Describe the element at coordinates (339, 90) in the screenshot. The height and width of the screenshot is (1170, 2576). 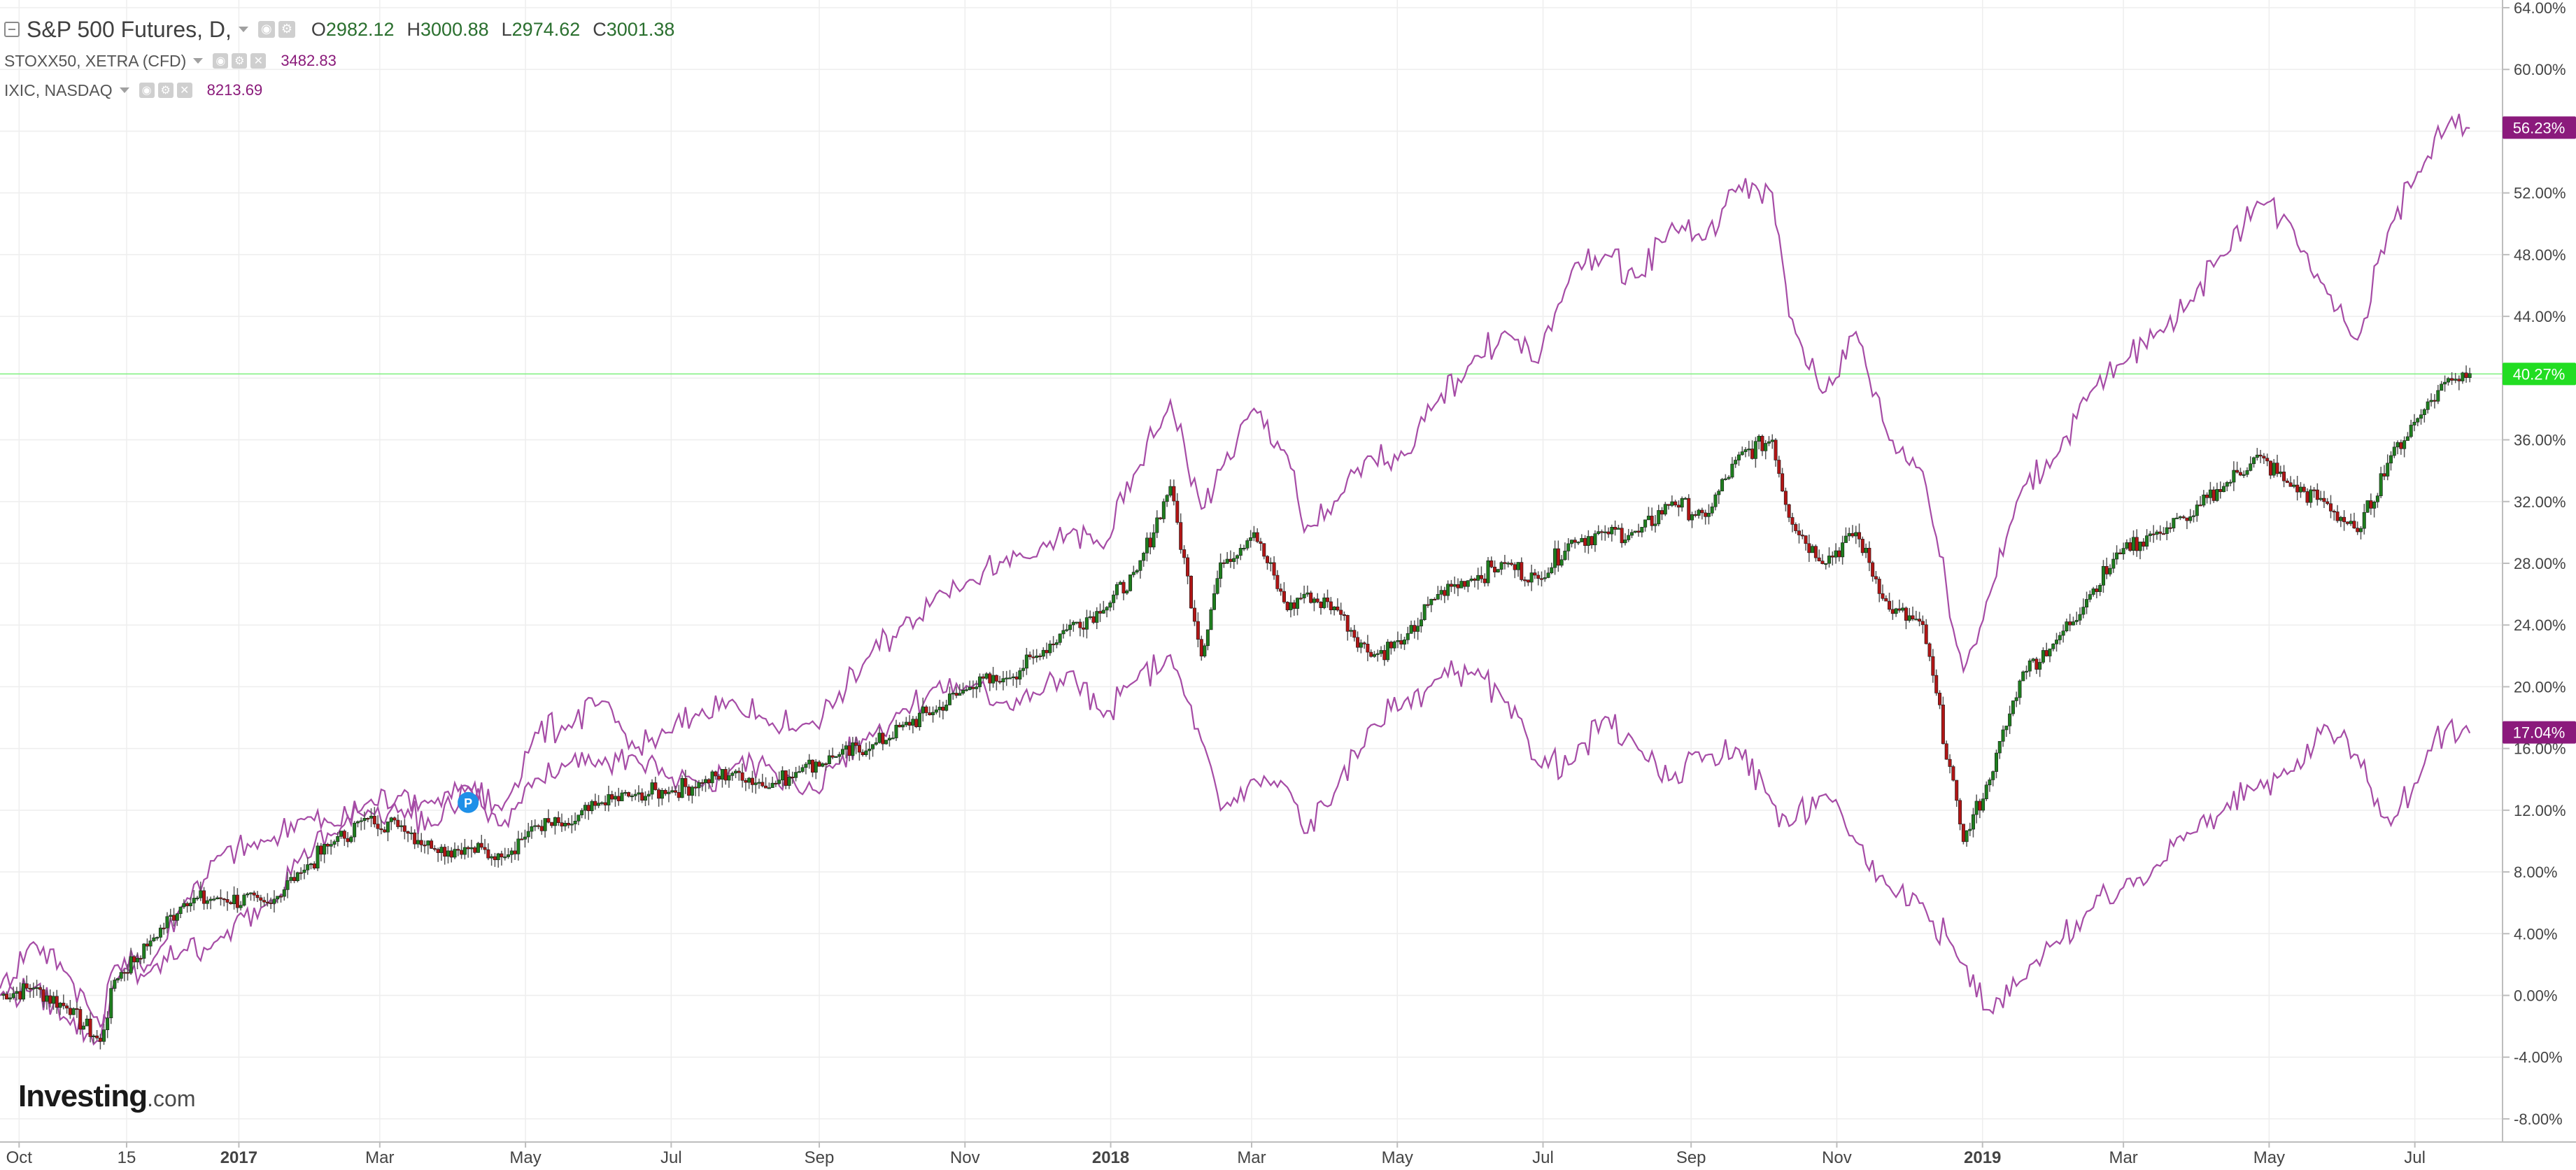
I see `legend-compare-ixic: IXIC, NASDAQ ◉ ⚙ ✕ 8213.69` at that location.